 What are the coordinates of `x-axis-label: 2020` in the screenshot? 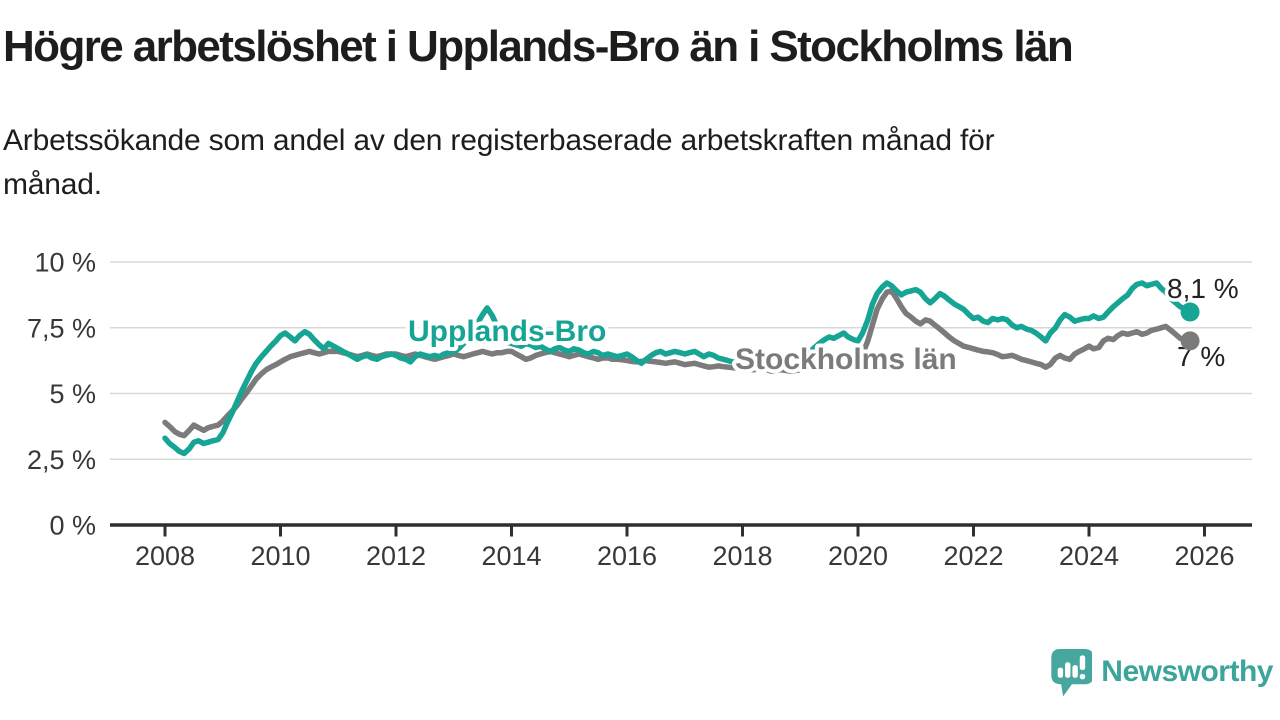 It's located at (858, 556).